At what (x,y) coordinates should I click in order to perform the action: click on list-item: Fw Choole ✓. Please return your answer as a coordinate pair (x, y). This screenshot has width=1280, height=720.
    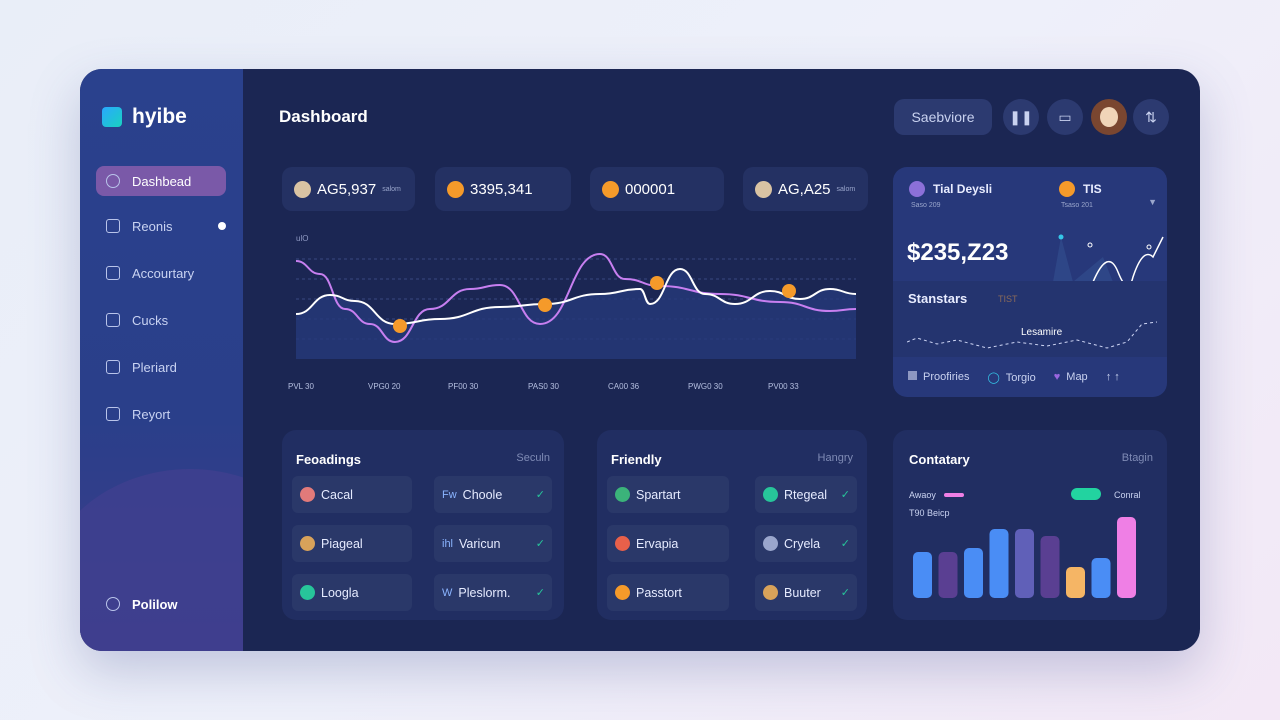
    Looking at the image, I should click on (493, 494).